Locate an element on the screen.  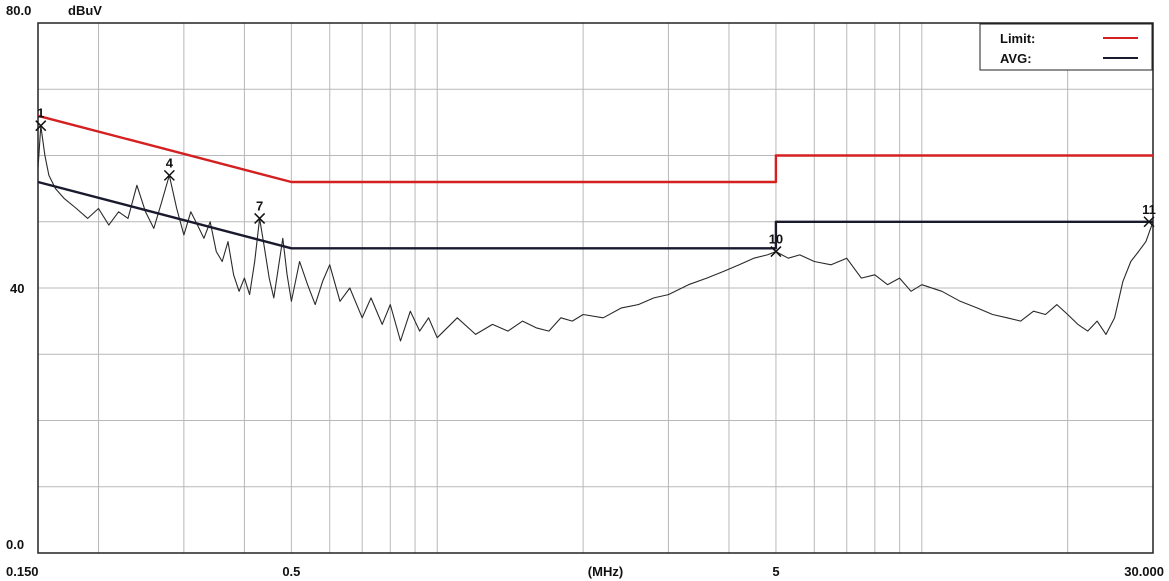
x-tick-label: 0.5 is located at coordinates (291, 571).